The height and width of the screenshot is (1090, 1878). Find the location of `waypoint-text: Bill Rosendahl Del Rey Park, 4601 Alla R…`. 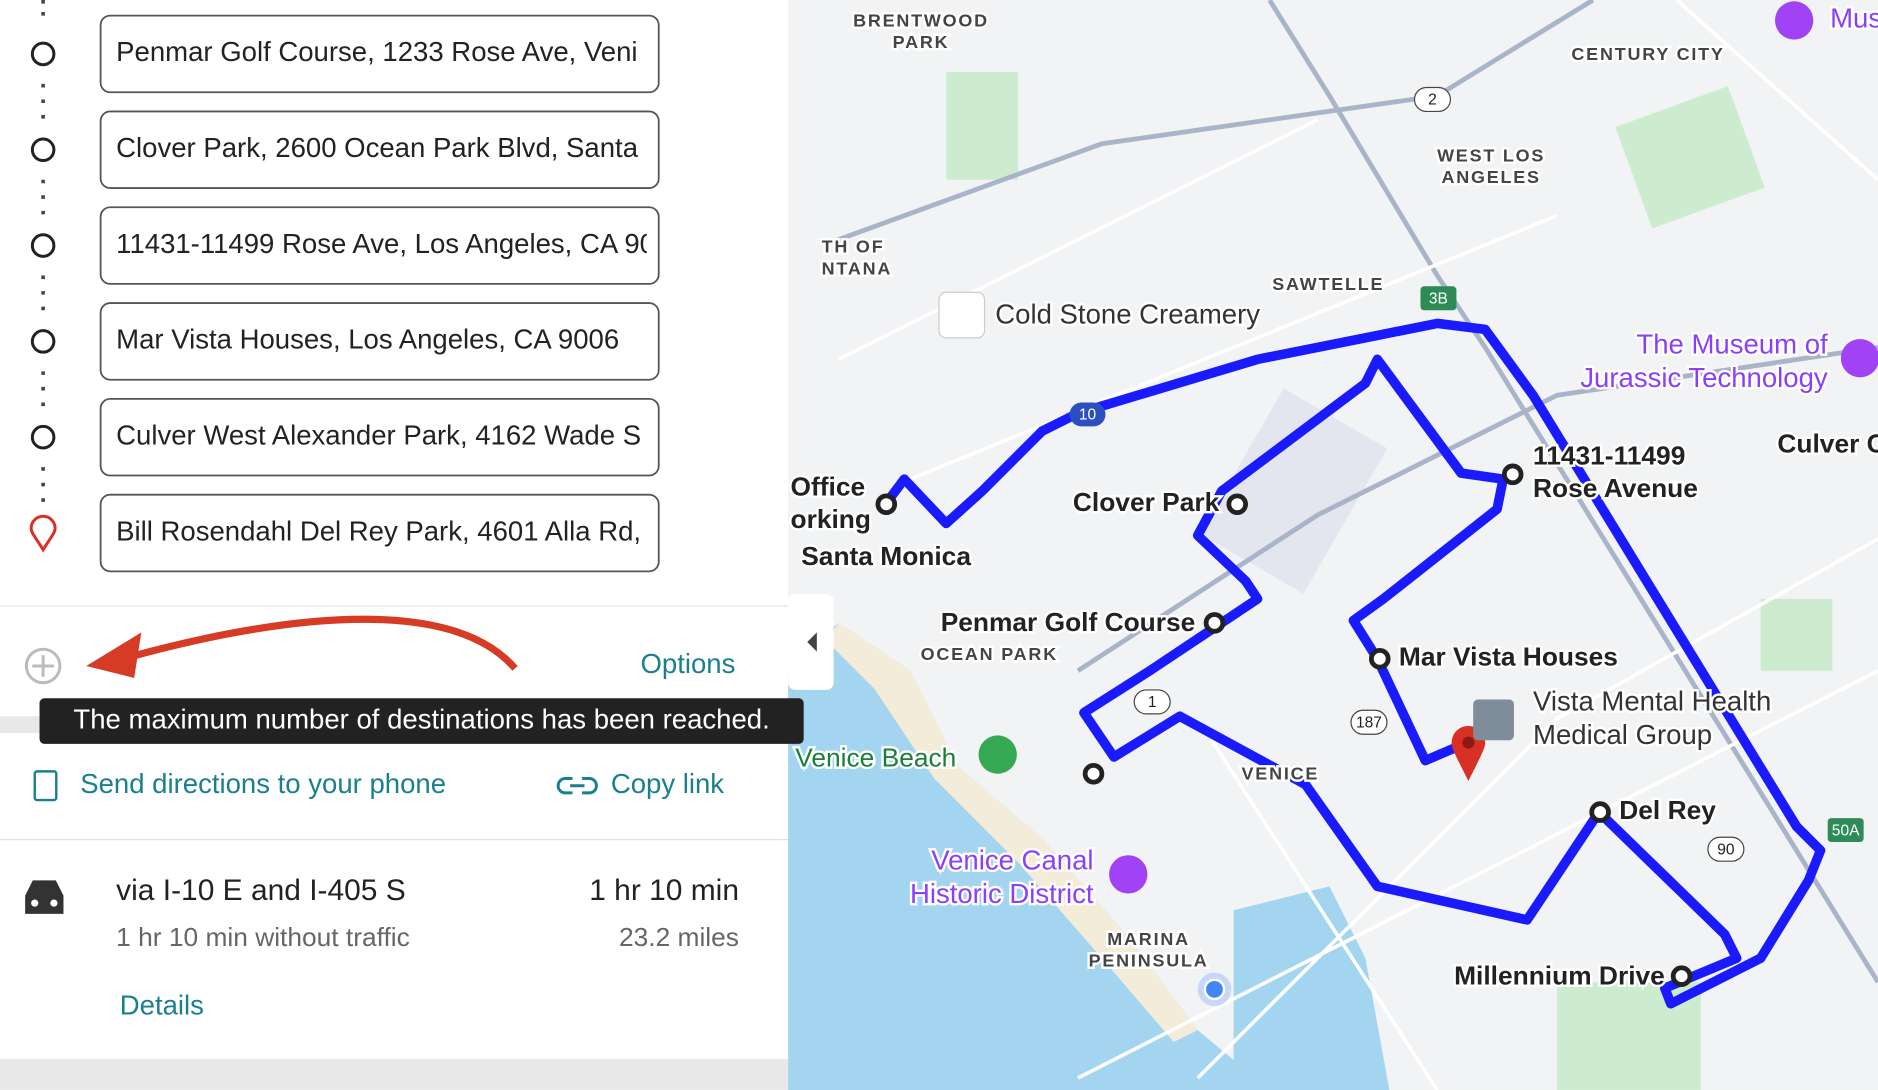

waypoint-text: Bill Rosendahl Del Rey Park, 4601 Alla R… is located at coordinates (378, 530).